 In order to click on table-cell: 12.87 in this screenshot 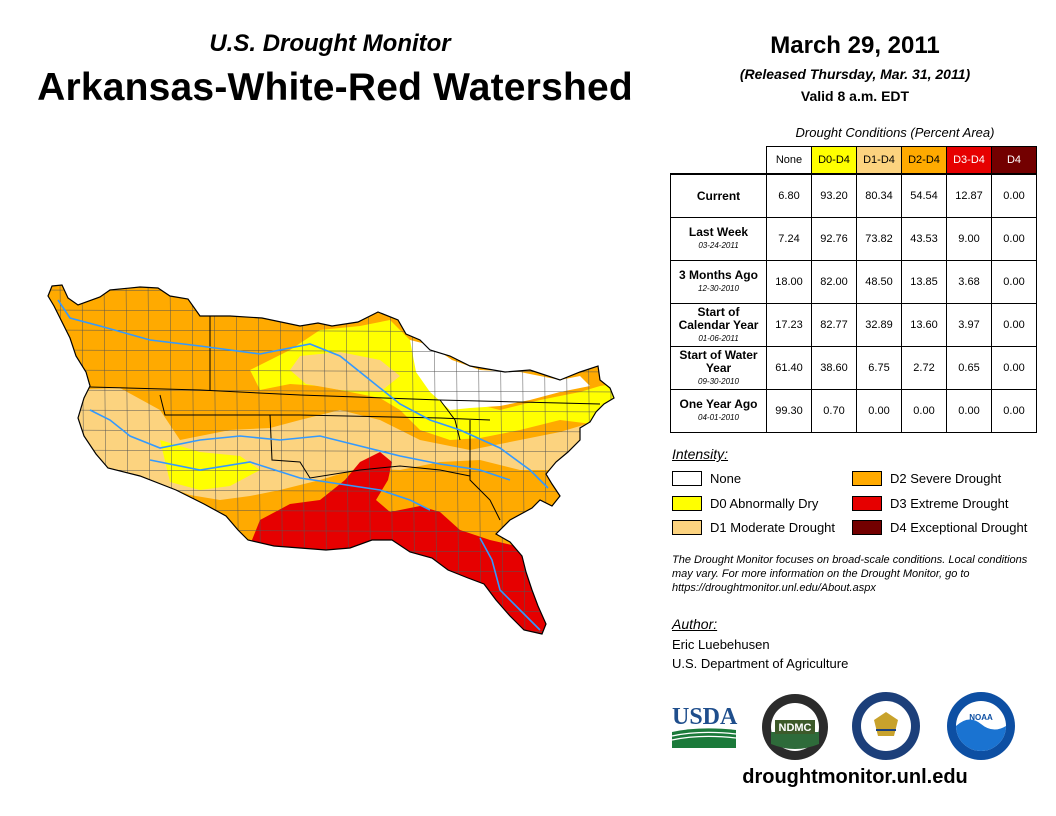, I will do `click(969, 195)`.